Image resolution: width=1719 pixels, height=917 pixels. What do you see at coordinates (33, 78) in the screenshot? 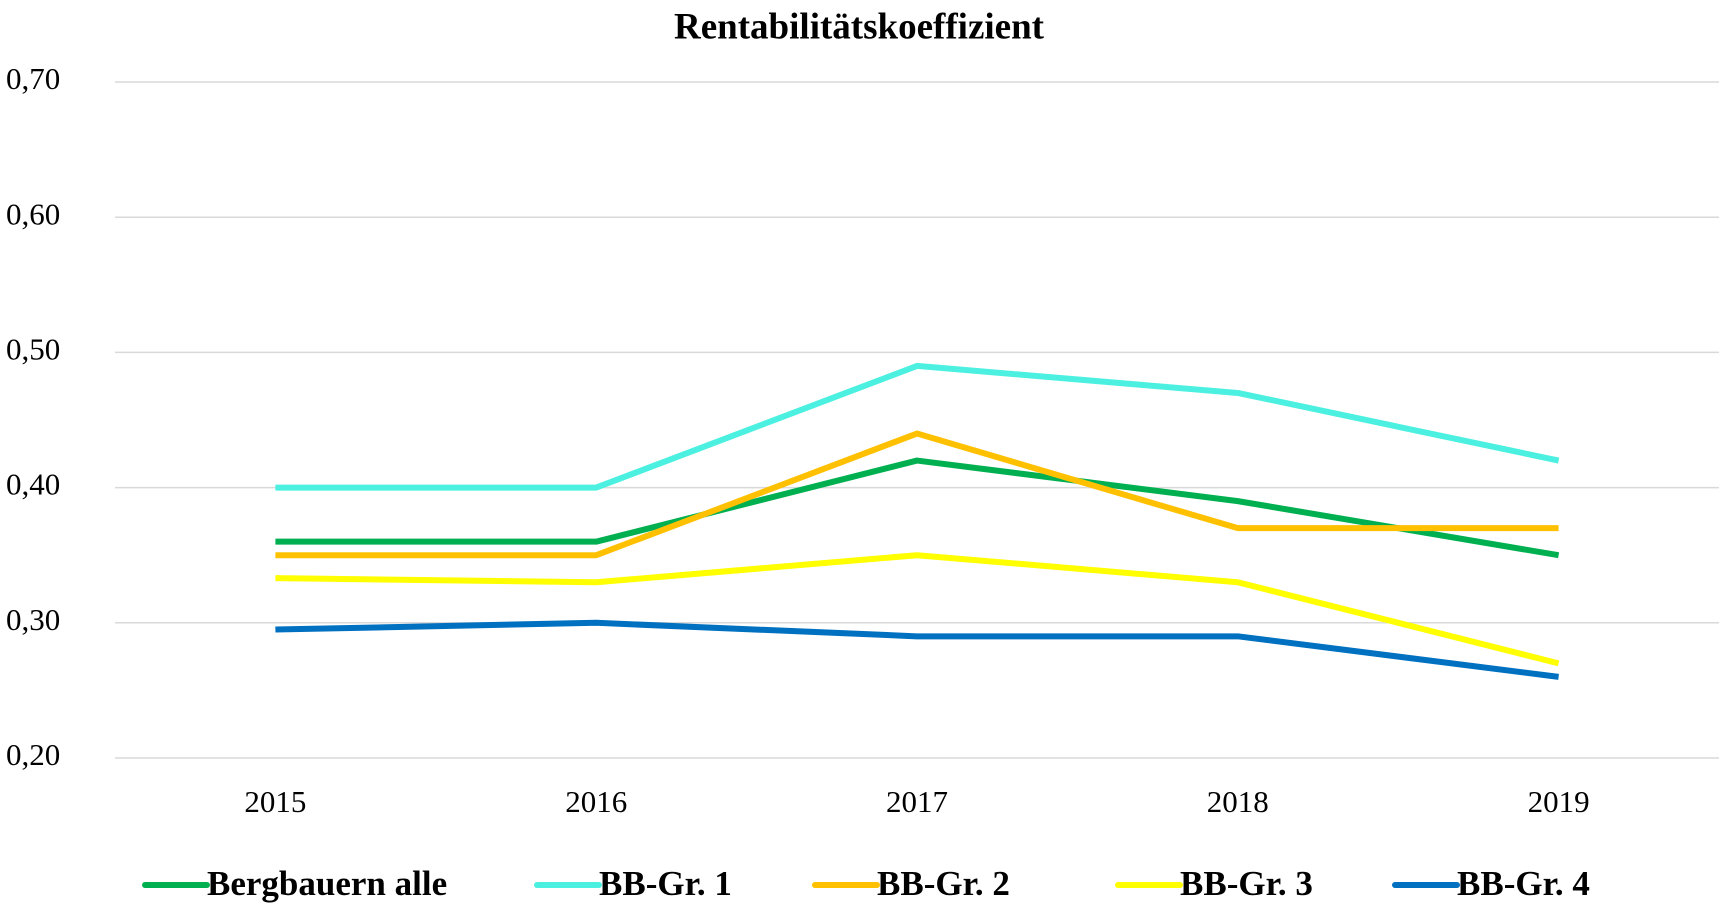
I see `y-tick-label: 0,70` at bounding box center [33, 78].